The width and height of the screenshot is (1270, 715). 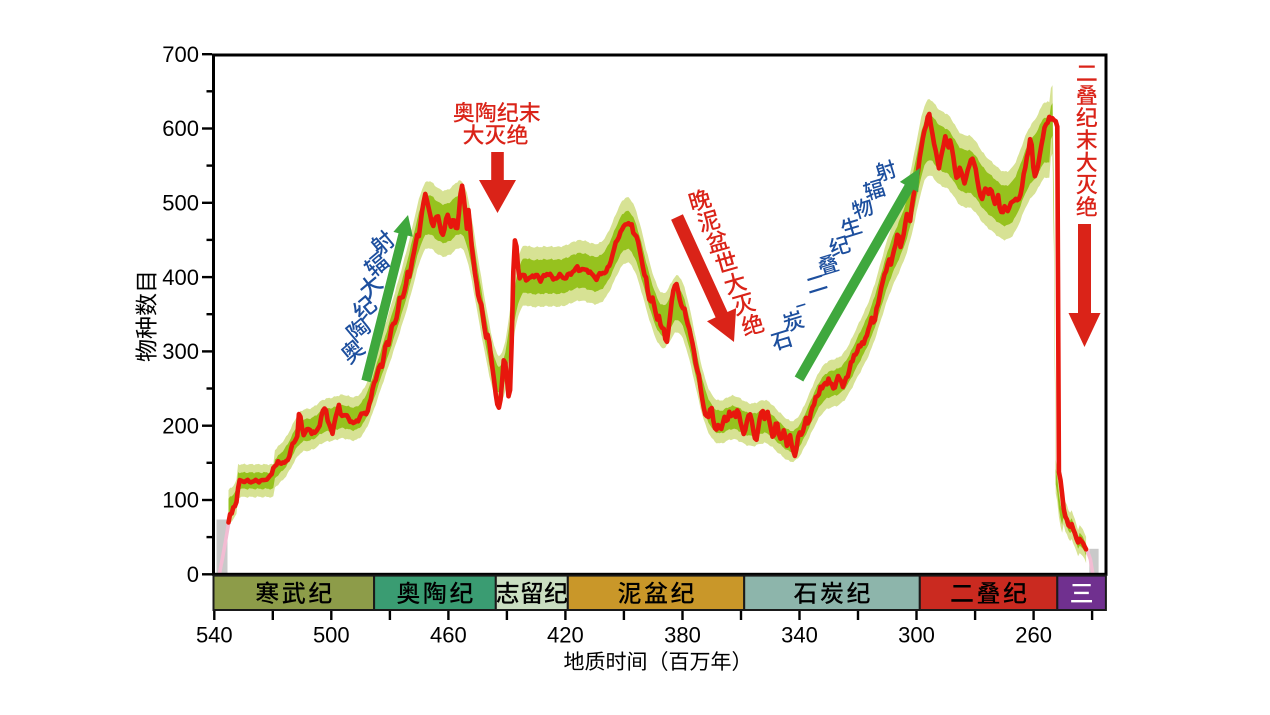 I want to click on svg-text: 420, so click(x=565, y=635).